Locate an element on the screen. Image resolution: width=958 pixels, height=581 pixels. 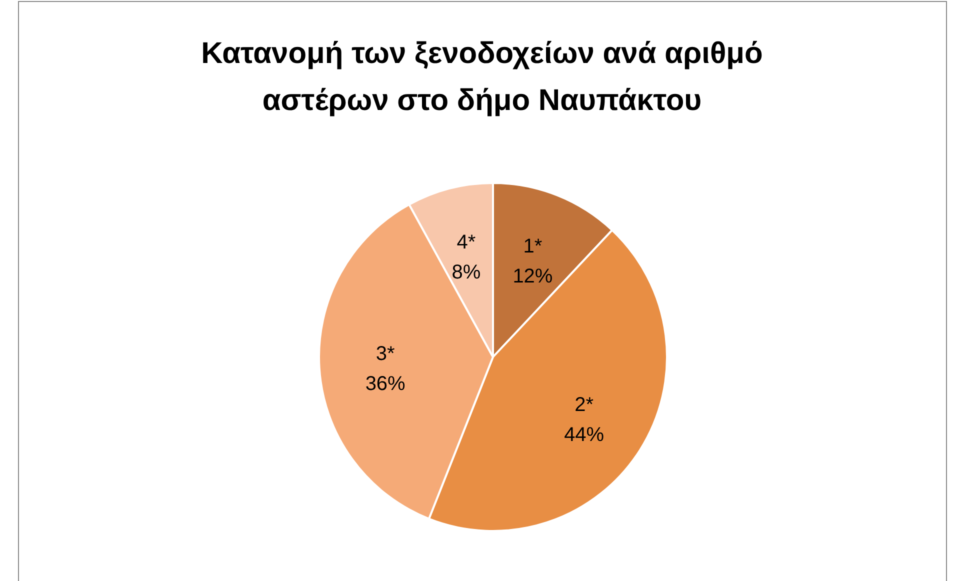
slice-label: 1* is located at coordinates (532, 247).